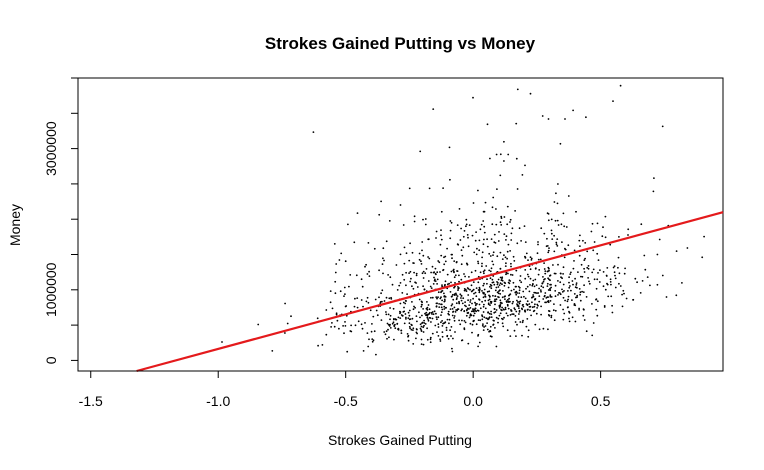  Describe the element at coordinates (91, 401) in the screenshot. I see `x-tick-label: -1.5` at that location.